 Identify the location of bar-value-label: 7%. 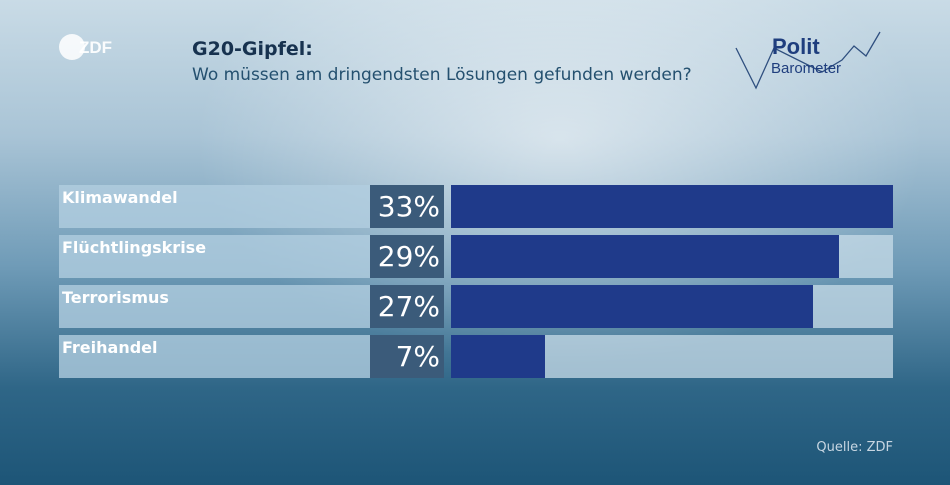
(417, 356).